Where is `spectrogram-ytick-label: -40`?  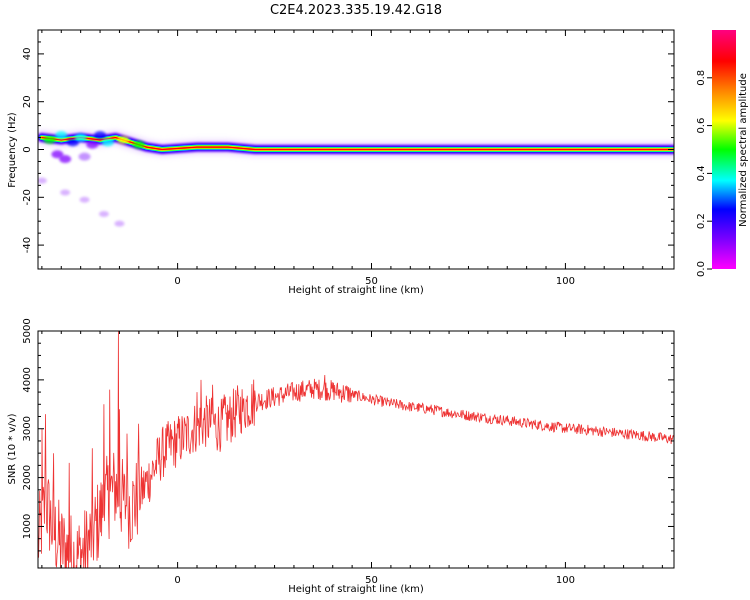 spectrogram-ytick-label: -40 is located at coordinates (27, 245).